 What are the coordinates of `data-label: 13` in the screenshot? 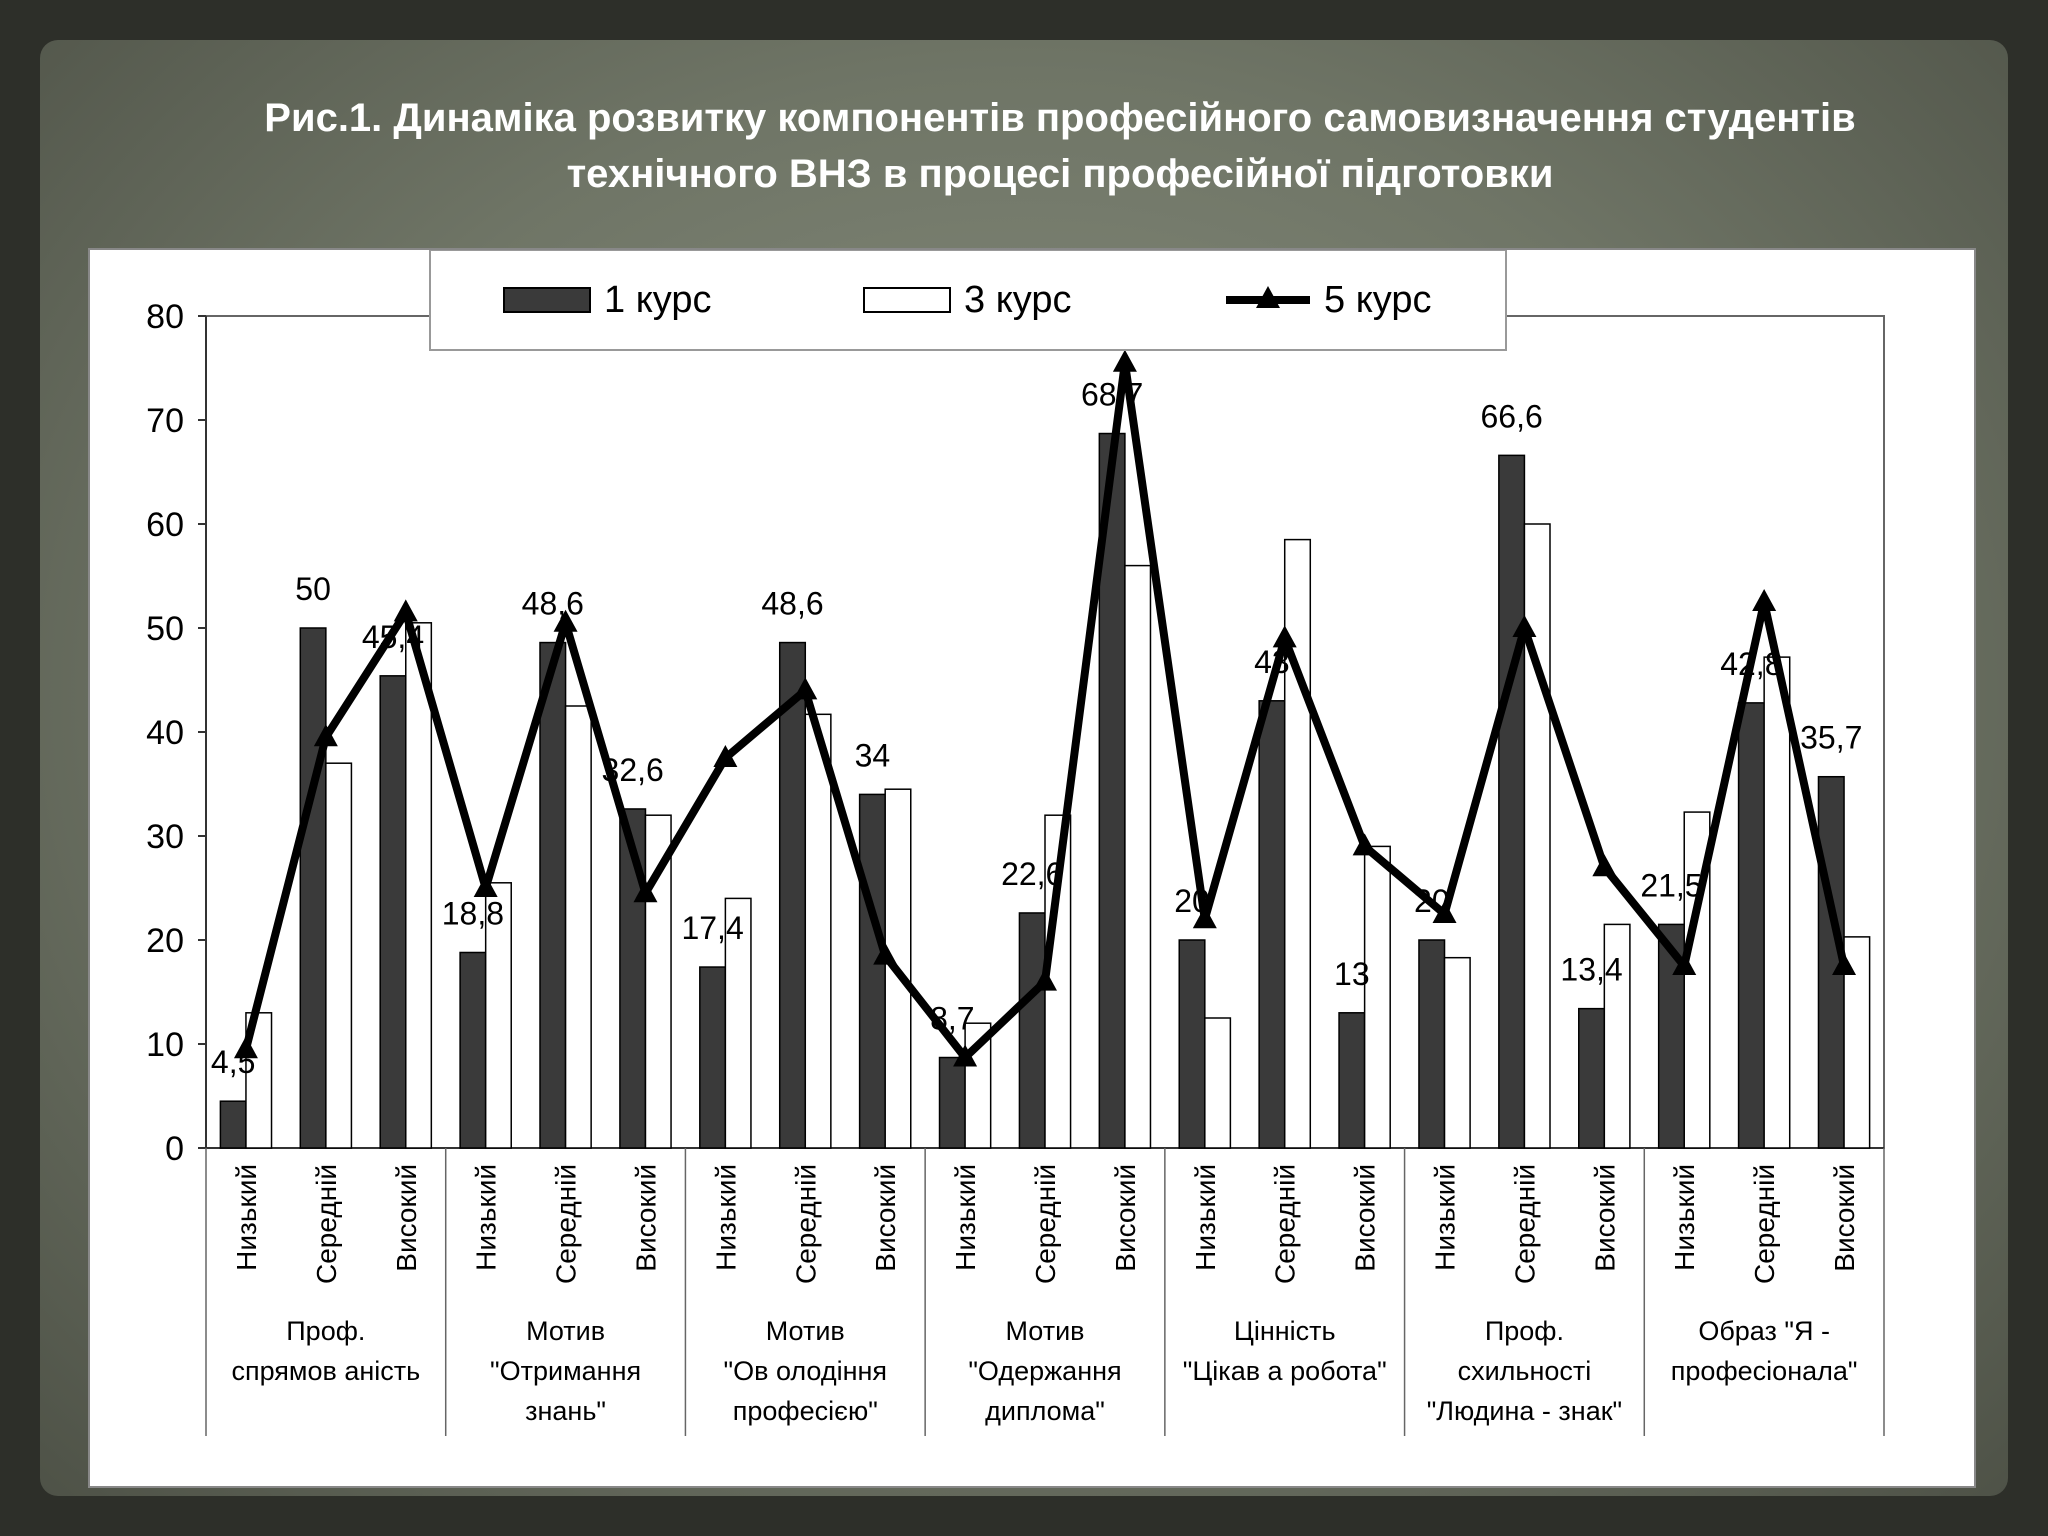 It's located at (1352, 974).